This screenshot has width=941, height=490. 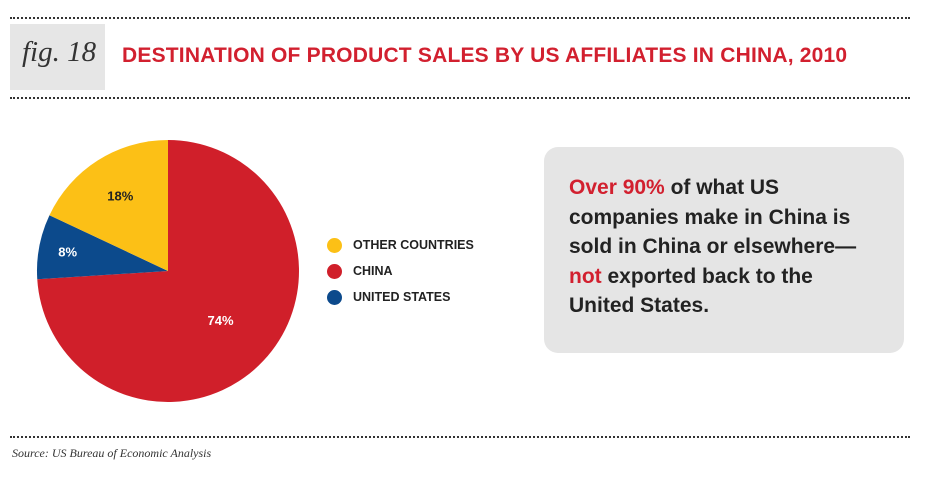 What do you see at coordinates (109, 205) in the screenshot?
I see `pie-slice-other-countries` at bounding box center [109, 205].